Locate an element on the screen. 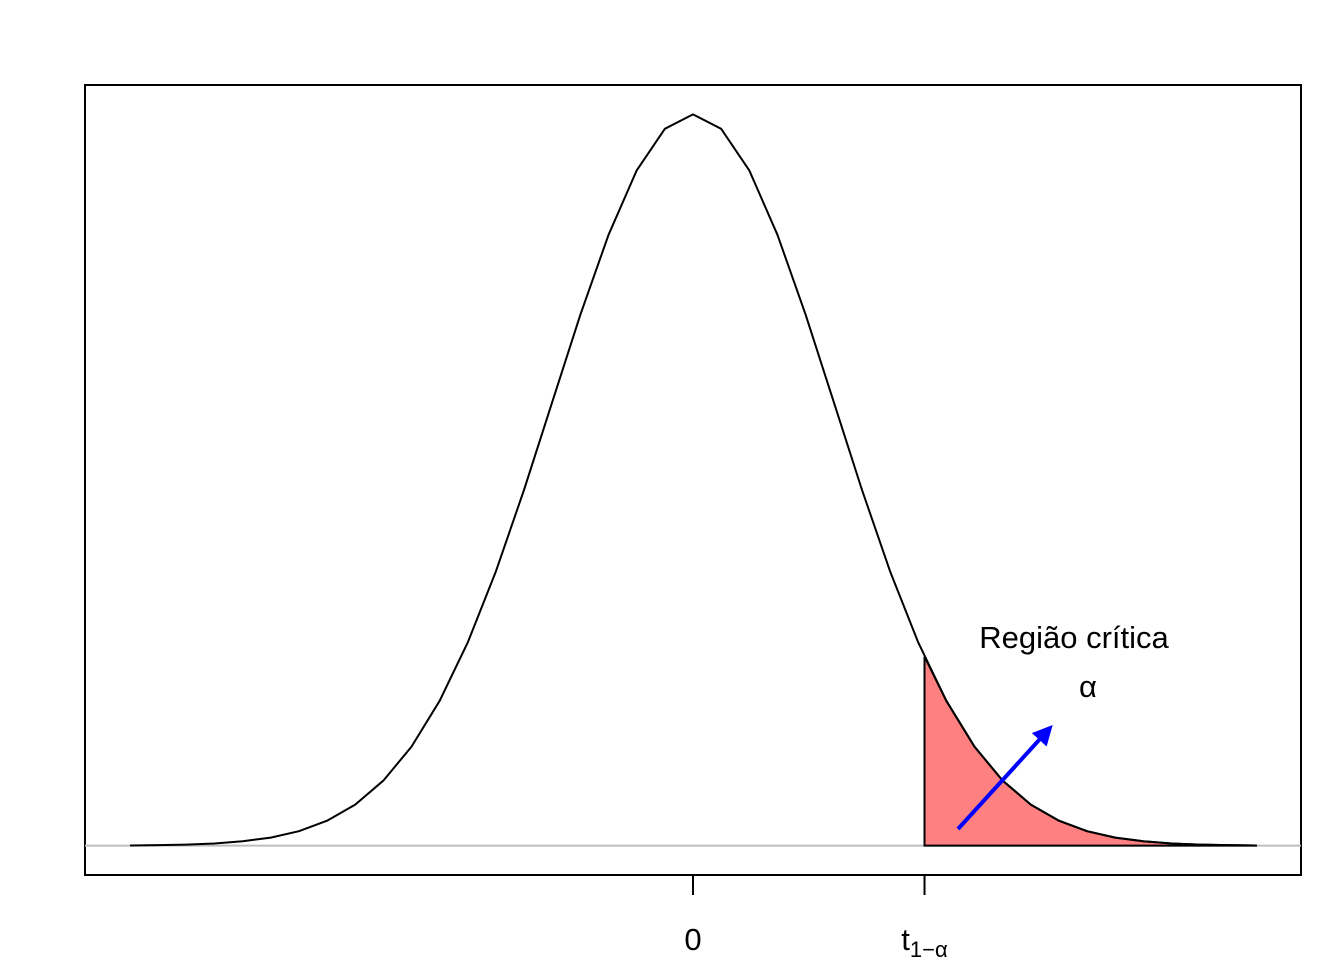 The height and width of the screenshot is (960, 1344). annotation-symbol: α is located at coordinates (1088, 686).